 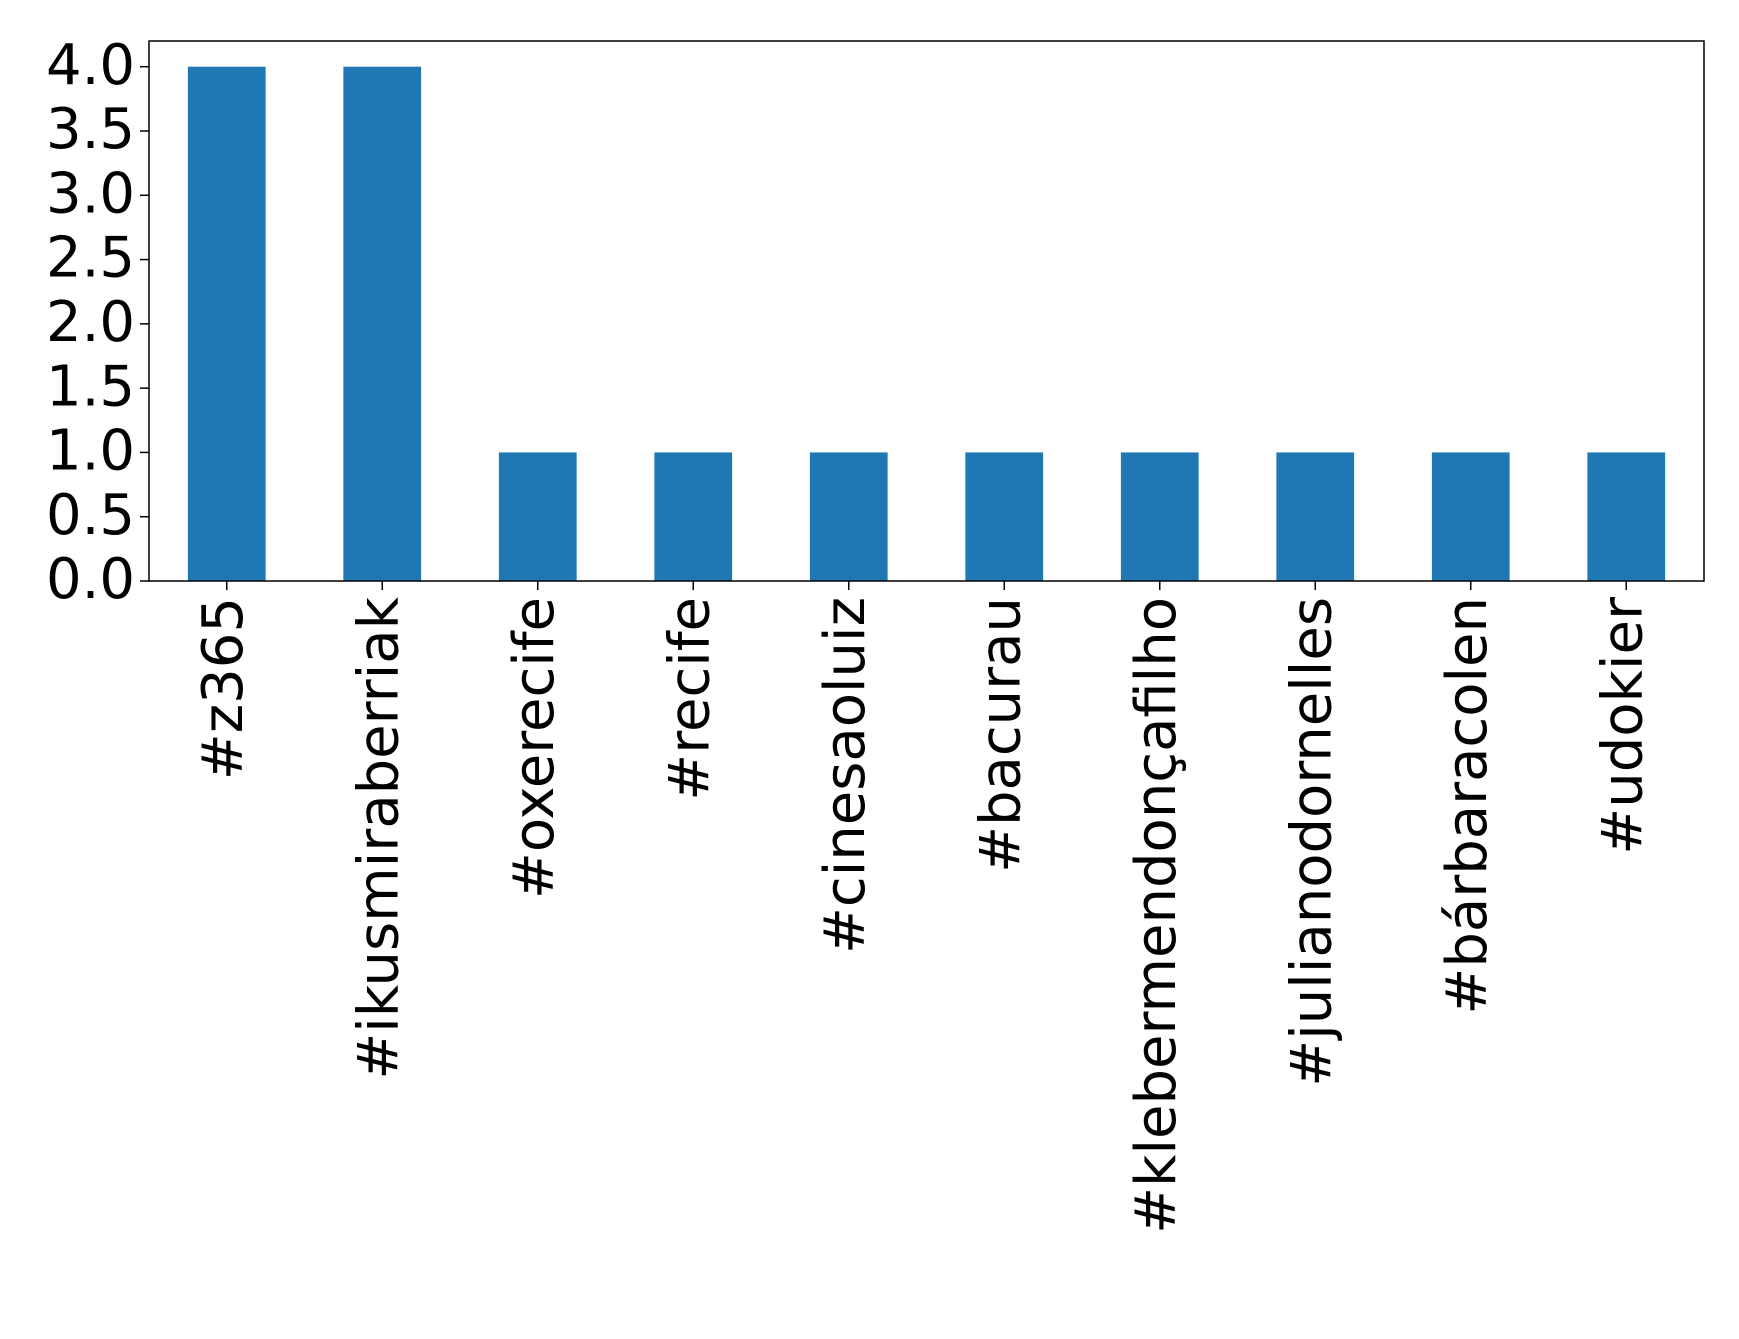 I want to click on y-tick-label: 1.0, so click(x=90, y=451).